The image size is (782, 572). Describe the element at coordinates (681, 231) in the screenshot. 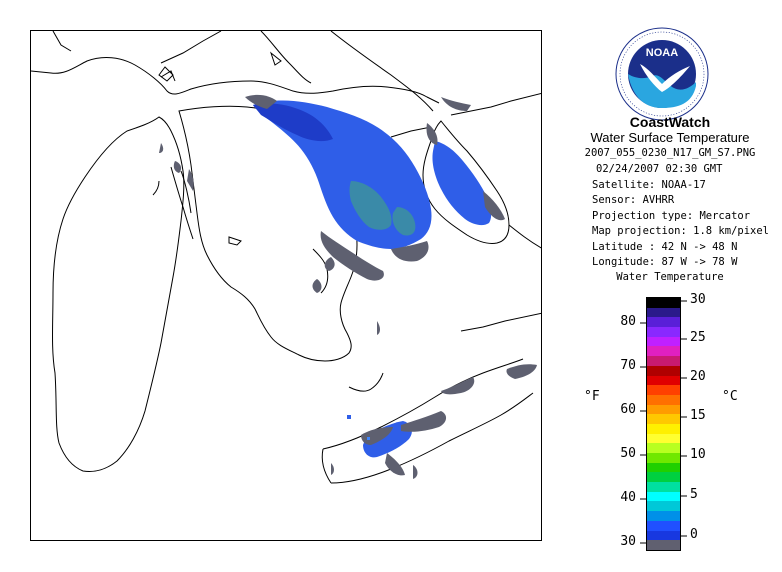

I see `info-map-projection: Map projection: 1.8 km/pixel` at that location.